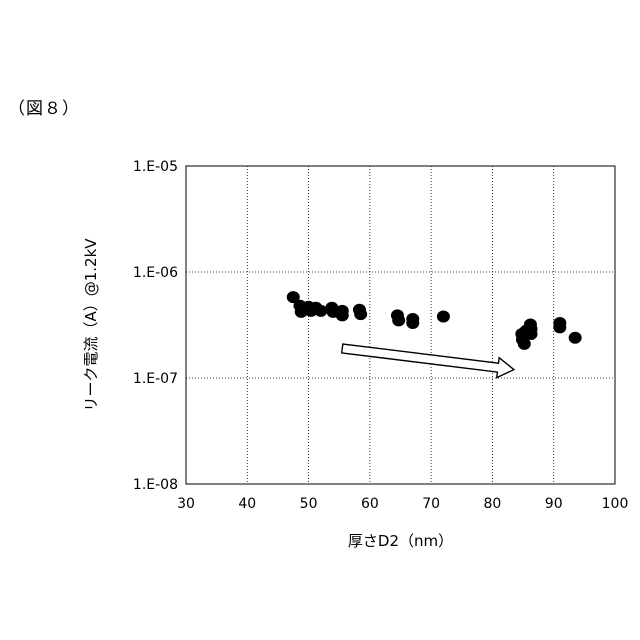  What do you see at coordinates (155, 273) in the screenshot?
I see `y-tick-label: 1.E-06` at bounding box center [155, 273].